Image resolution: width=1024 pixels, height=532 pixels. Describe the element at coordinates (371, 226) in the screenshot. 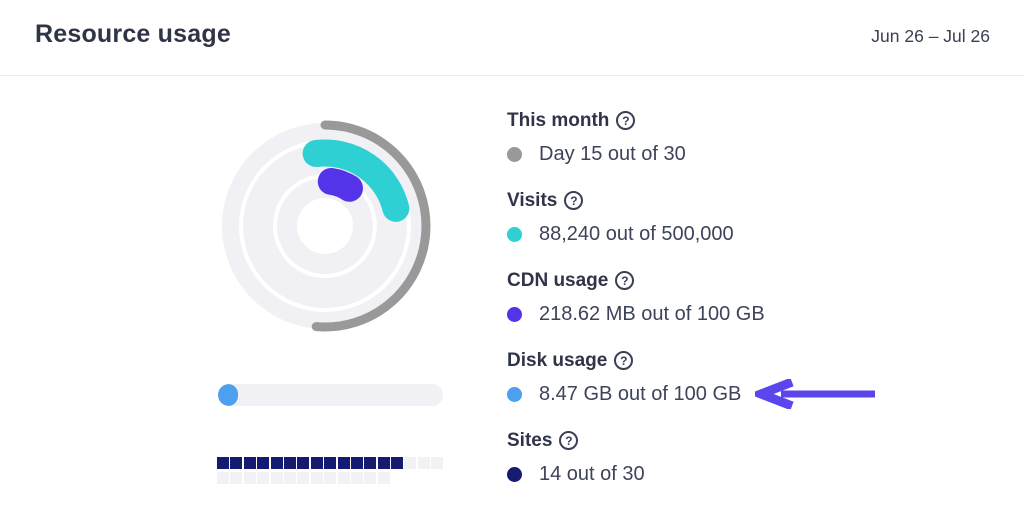

I see `day-progress-arc` at that location.